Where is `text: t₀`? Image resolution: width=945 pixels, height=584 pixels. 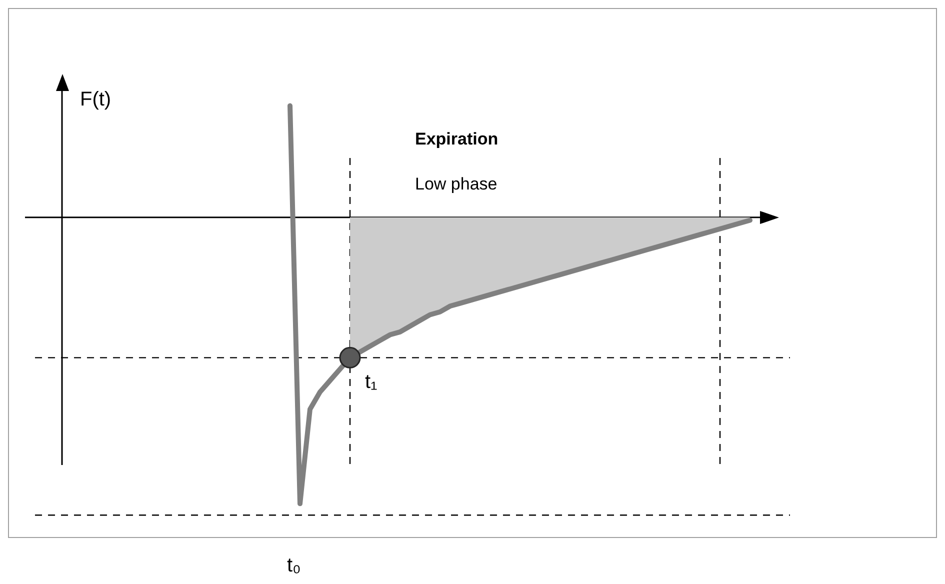 text: t₀ is located at coordinates (294, 565).